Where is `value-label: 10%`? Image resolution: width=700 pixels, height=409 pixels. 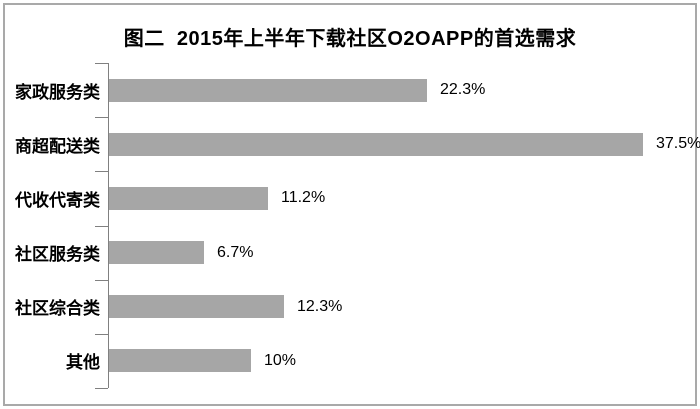 value-label: 10% is located at coordinates (280, 360).